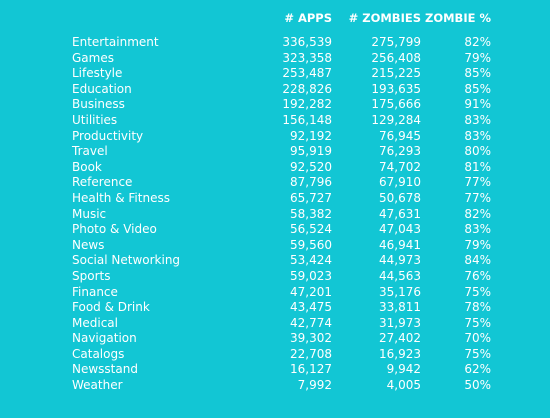 The width and height of the screenshot is (550, 418). What do you see at coordinates (311, 151) in the screenshot?
I see `apps-count-cell: 95,919` at bounding box center [311, 151].